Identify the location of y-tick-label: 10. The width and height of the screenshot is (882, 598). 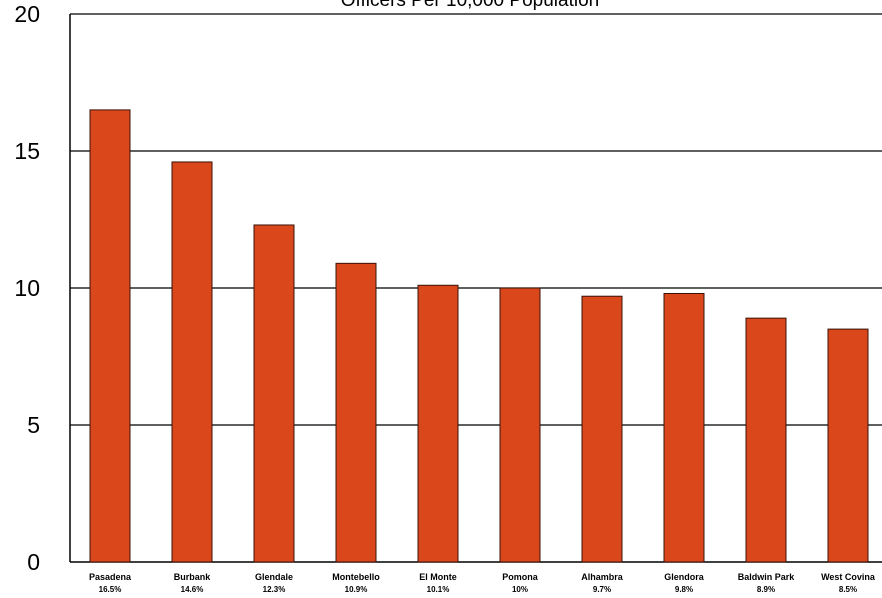
(27, 288).